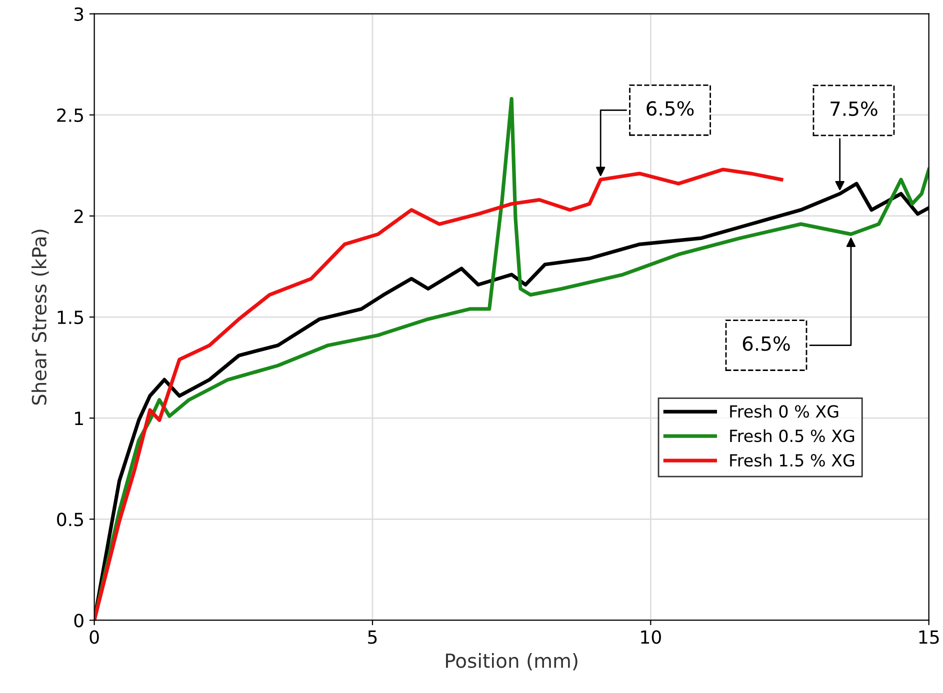 The image size is (943, 693). I want to click on legend-label: Fresh 1.5 % XG, so click(792, 460).